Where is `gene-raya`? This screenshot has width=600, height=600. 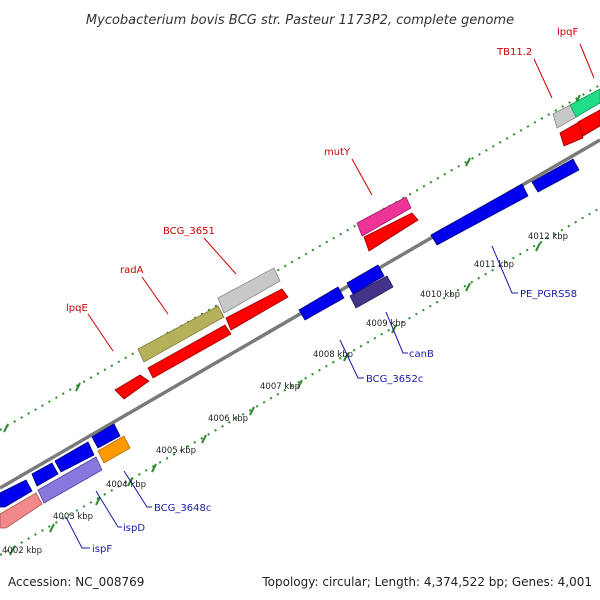
gene-raya is located at coordinates (181, 334).